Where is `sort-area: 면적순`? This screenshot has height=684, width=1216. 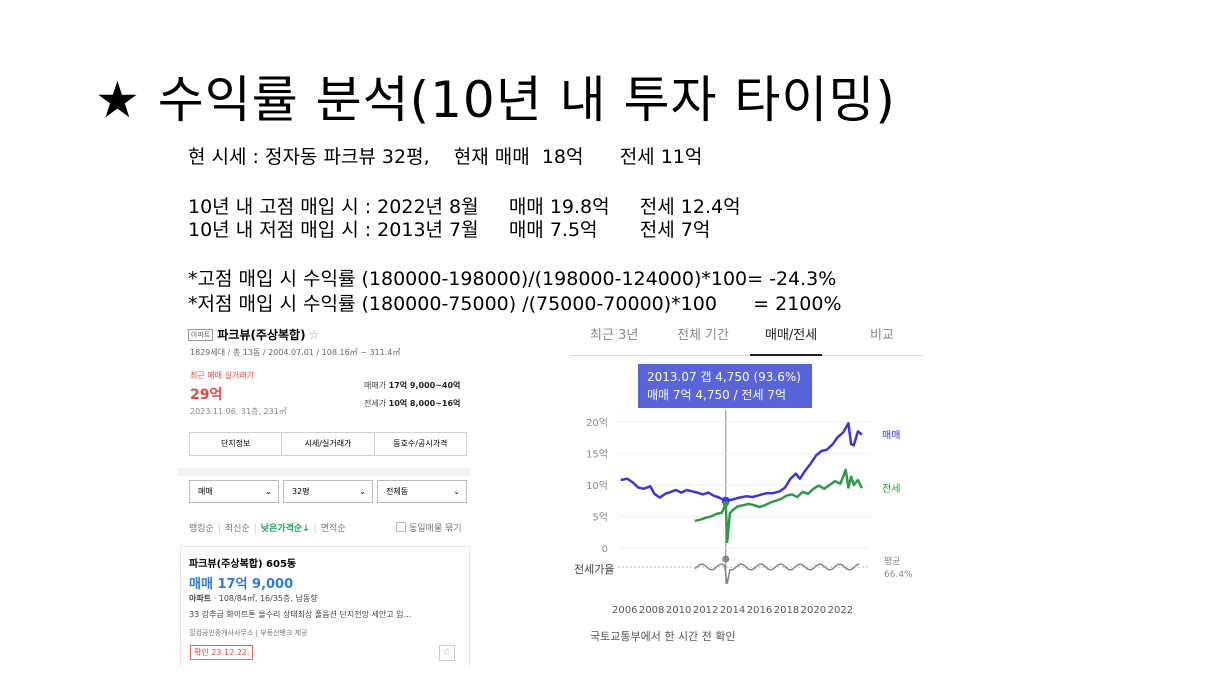 sort-area: 면적순 is located at coordinates (333, 529).